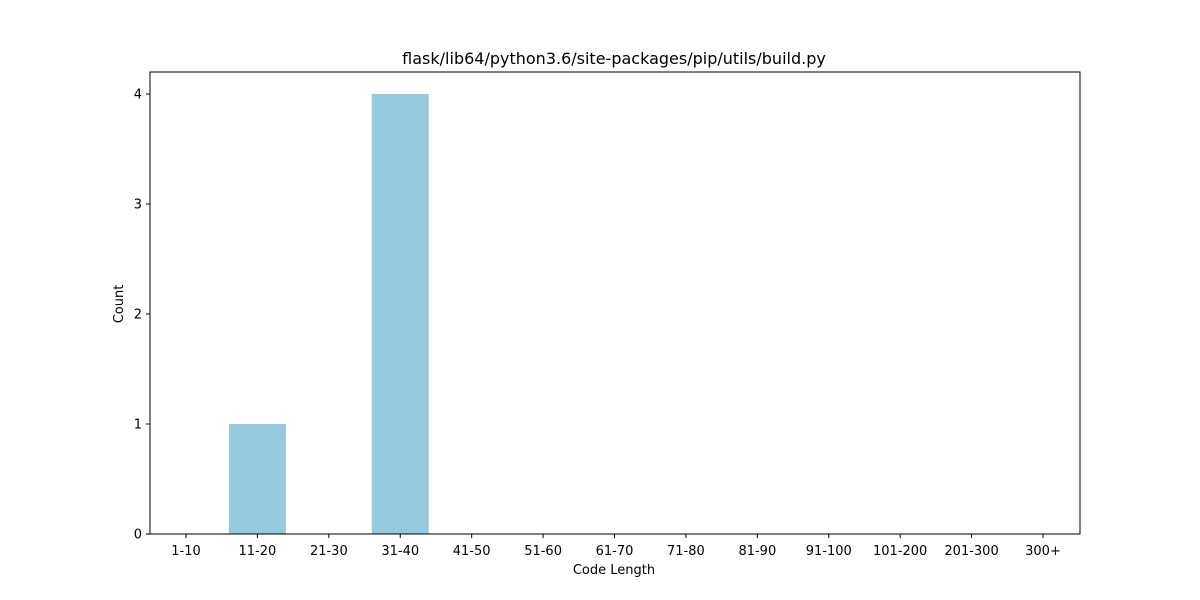  What do you see at coordinates (686, 551) in the screenshot?
I see `x-tick-label: 71-80` at bounding box center [686, 551].